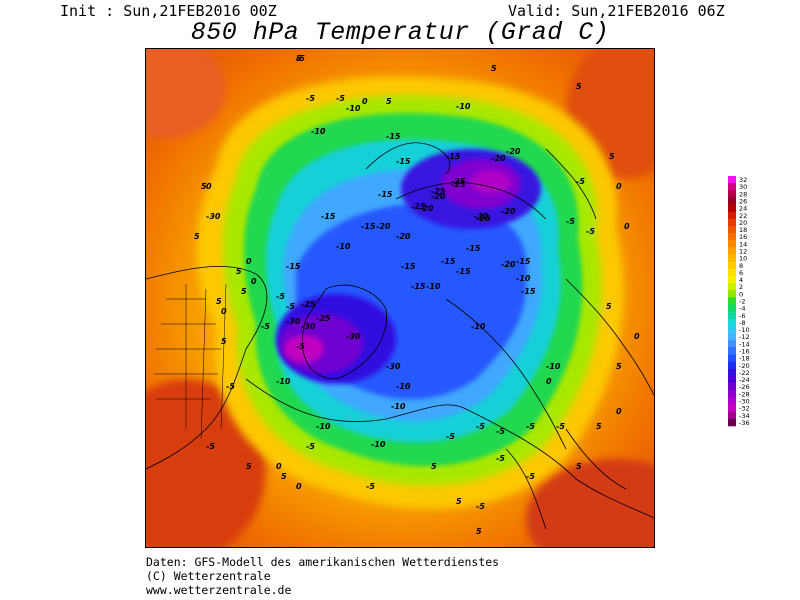 The width and height of the screenshot is (800, 600). Describe the element at coordinates (741, 280) in the screenshot. I see `legend-tick: 4` at that location.